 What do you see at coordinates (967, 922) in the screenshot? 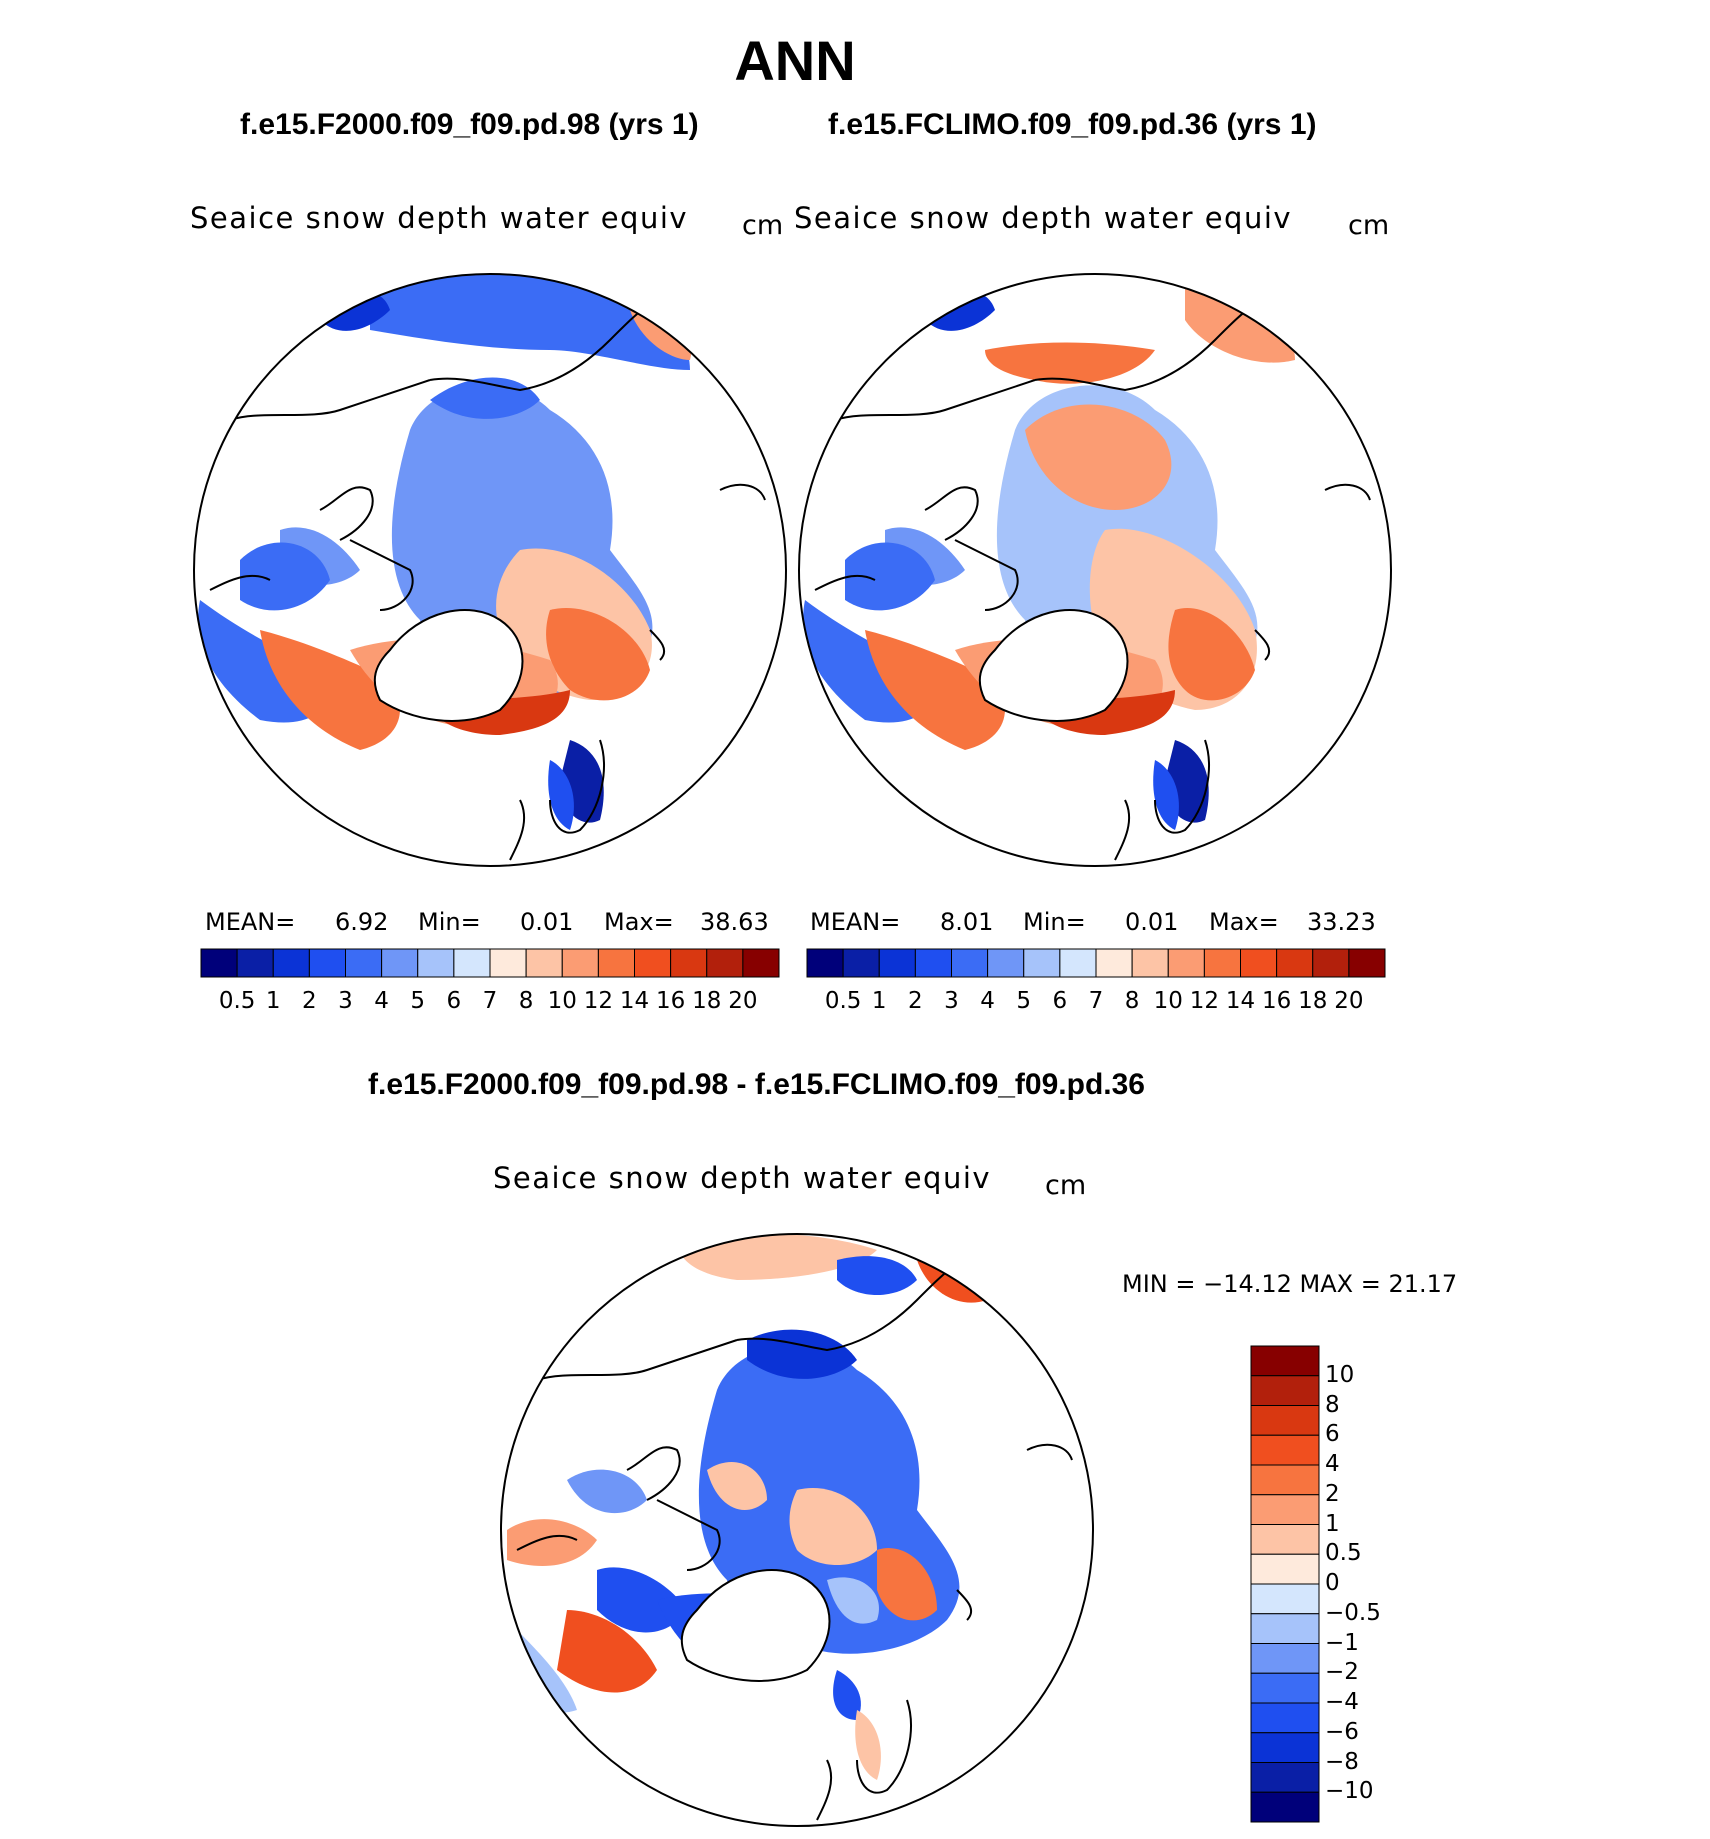
I see `panel-2-mean-value: 8.01` at bounding box center [967, 922].